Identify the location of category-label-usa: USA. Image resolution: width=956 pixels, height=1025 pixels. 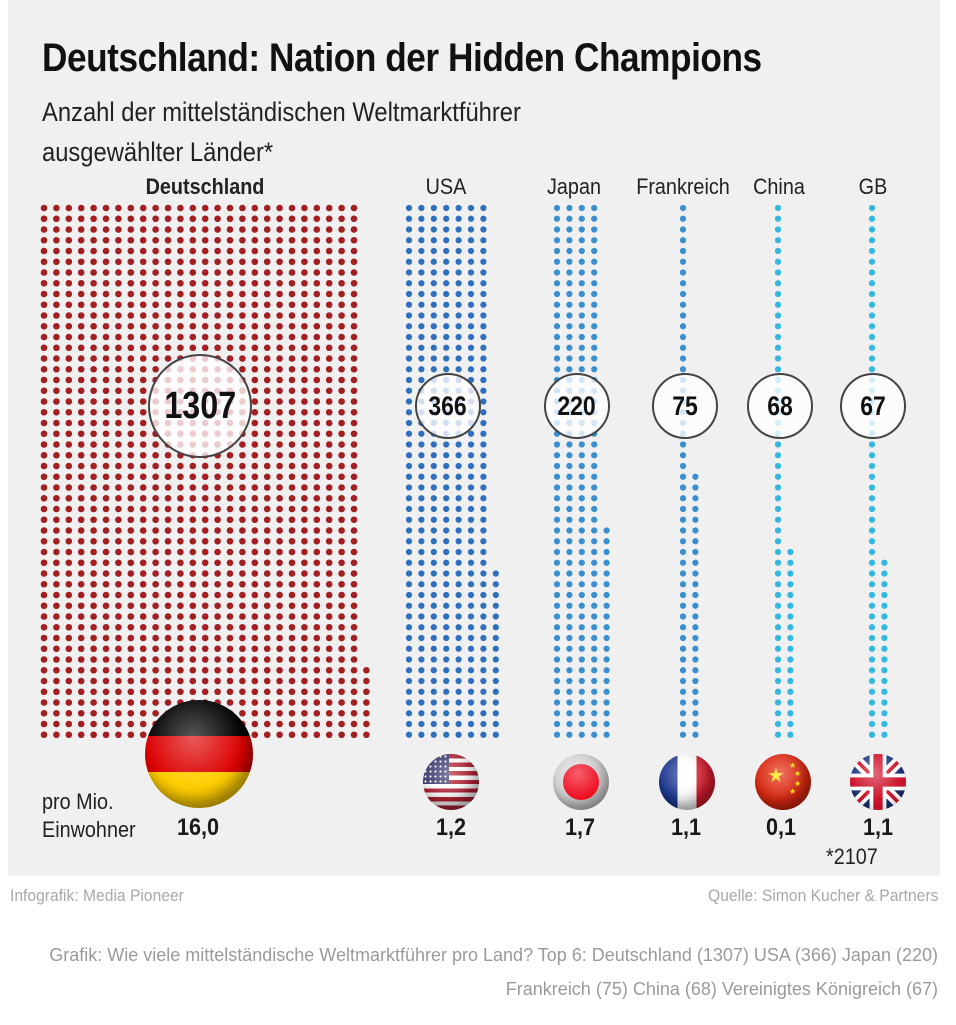
(446, 186).